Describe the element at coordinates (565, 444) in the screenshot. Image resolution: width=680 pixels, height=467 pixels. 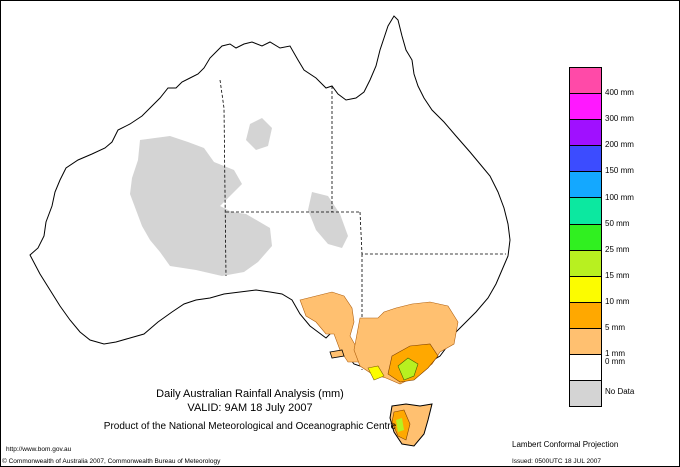
I see `projection-label: Lambert Conformal Projection` at that location.